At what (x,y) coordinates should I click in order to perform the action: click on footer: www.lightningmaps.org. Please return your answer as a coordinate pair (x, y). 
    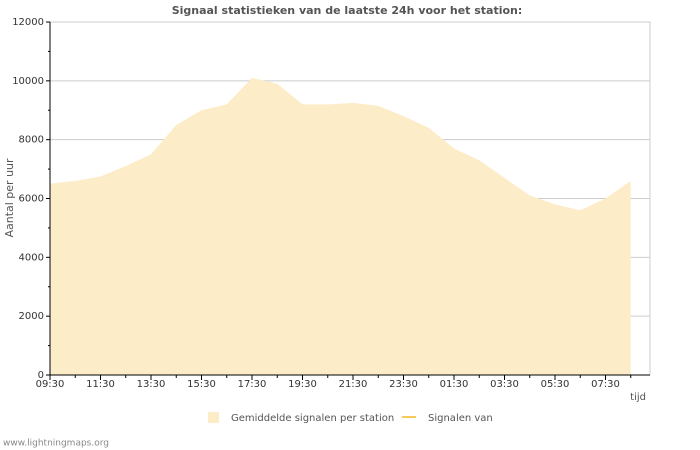
    Looking at the image, I should click on (56, 444).